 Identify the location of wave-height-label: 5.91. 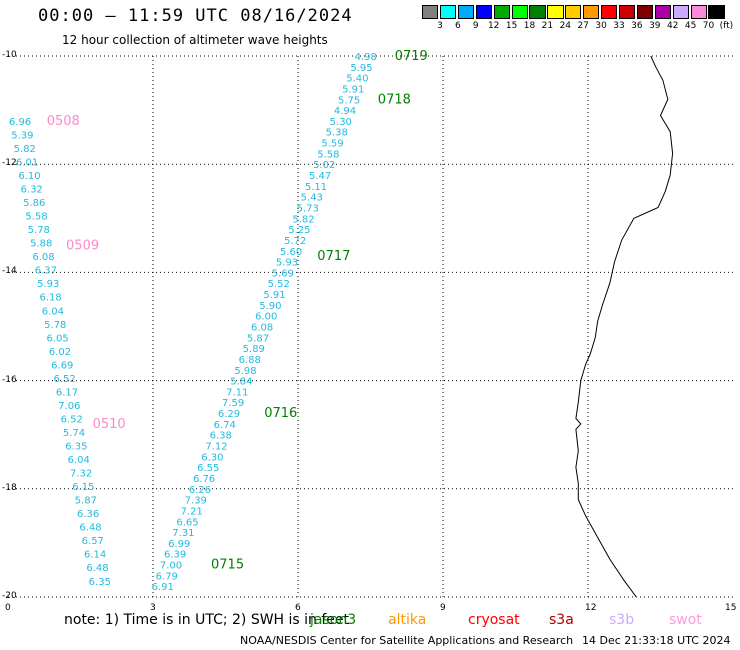
(353, 90).